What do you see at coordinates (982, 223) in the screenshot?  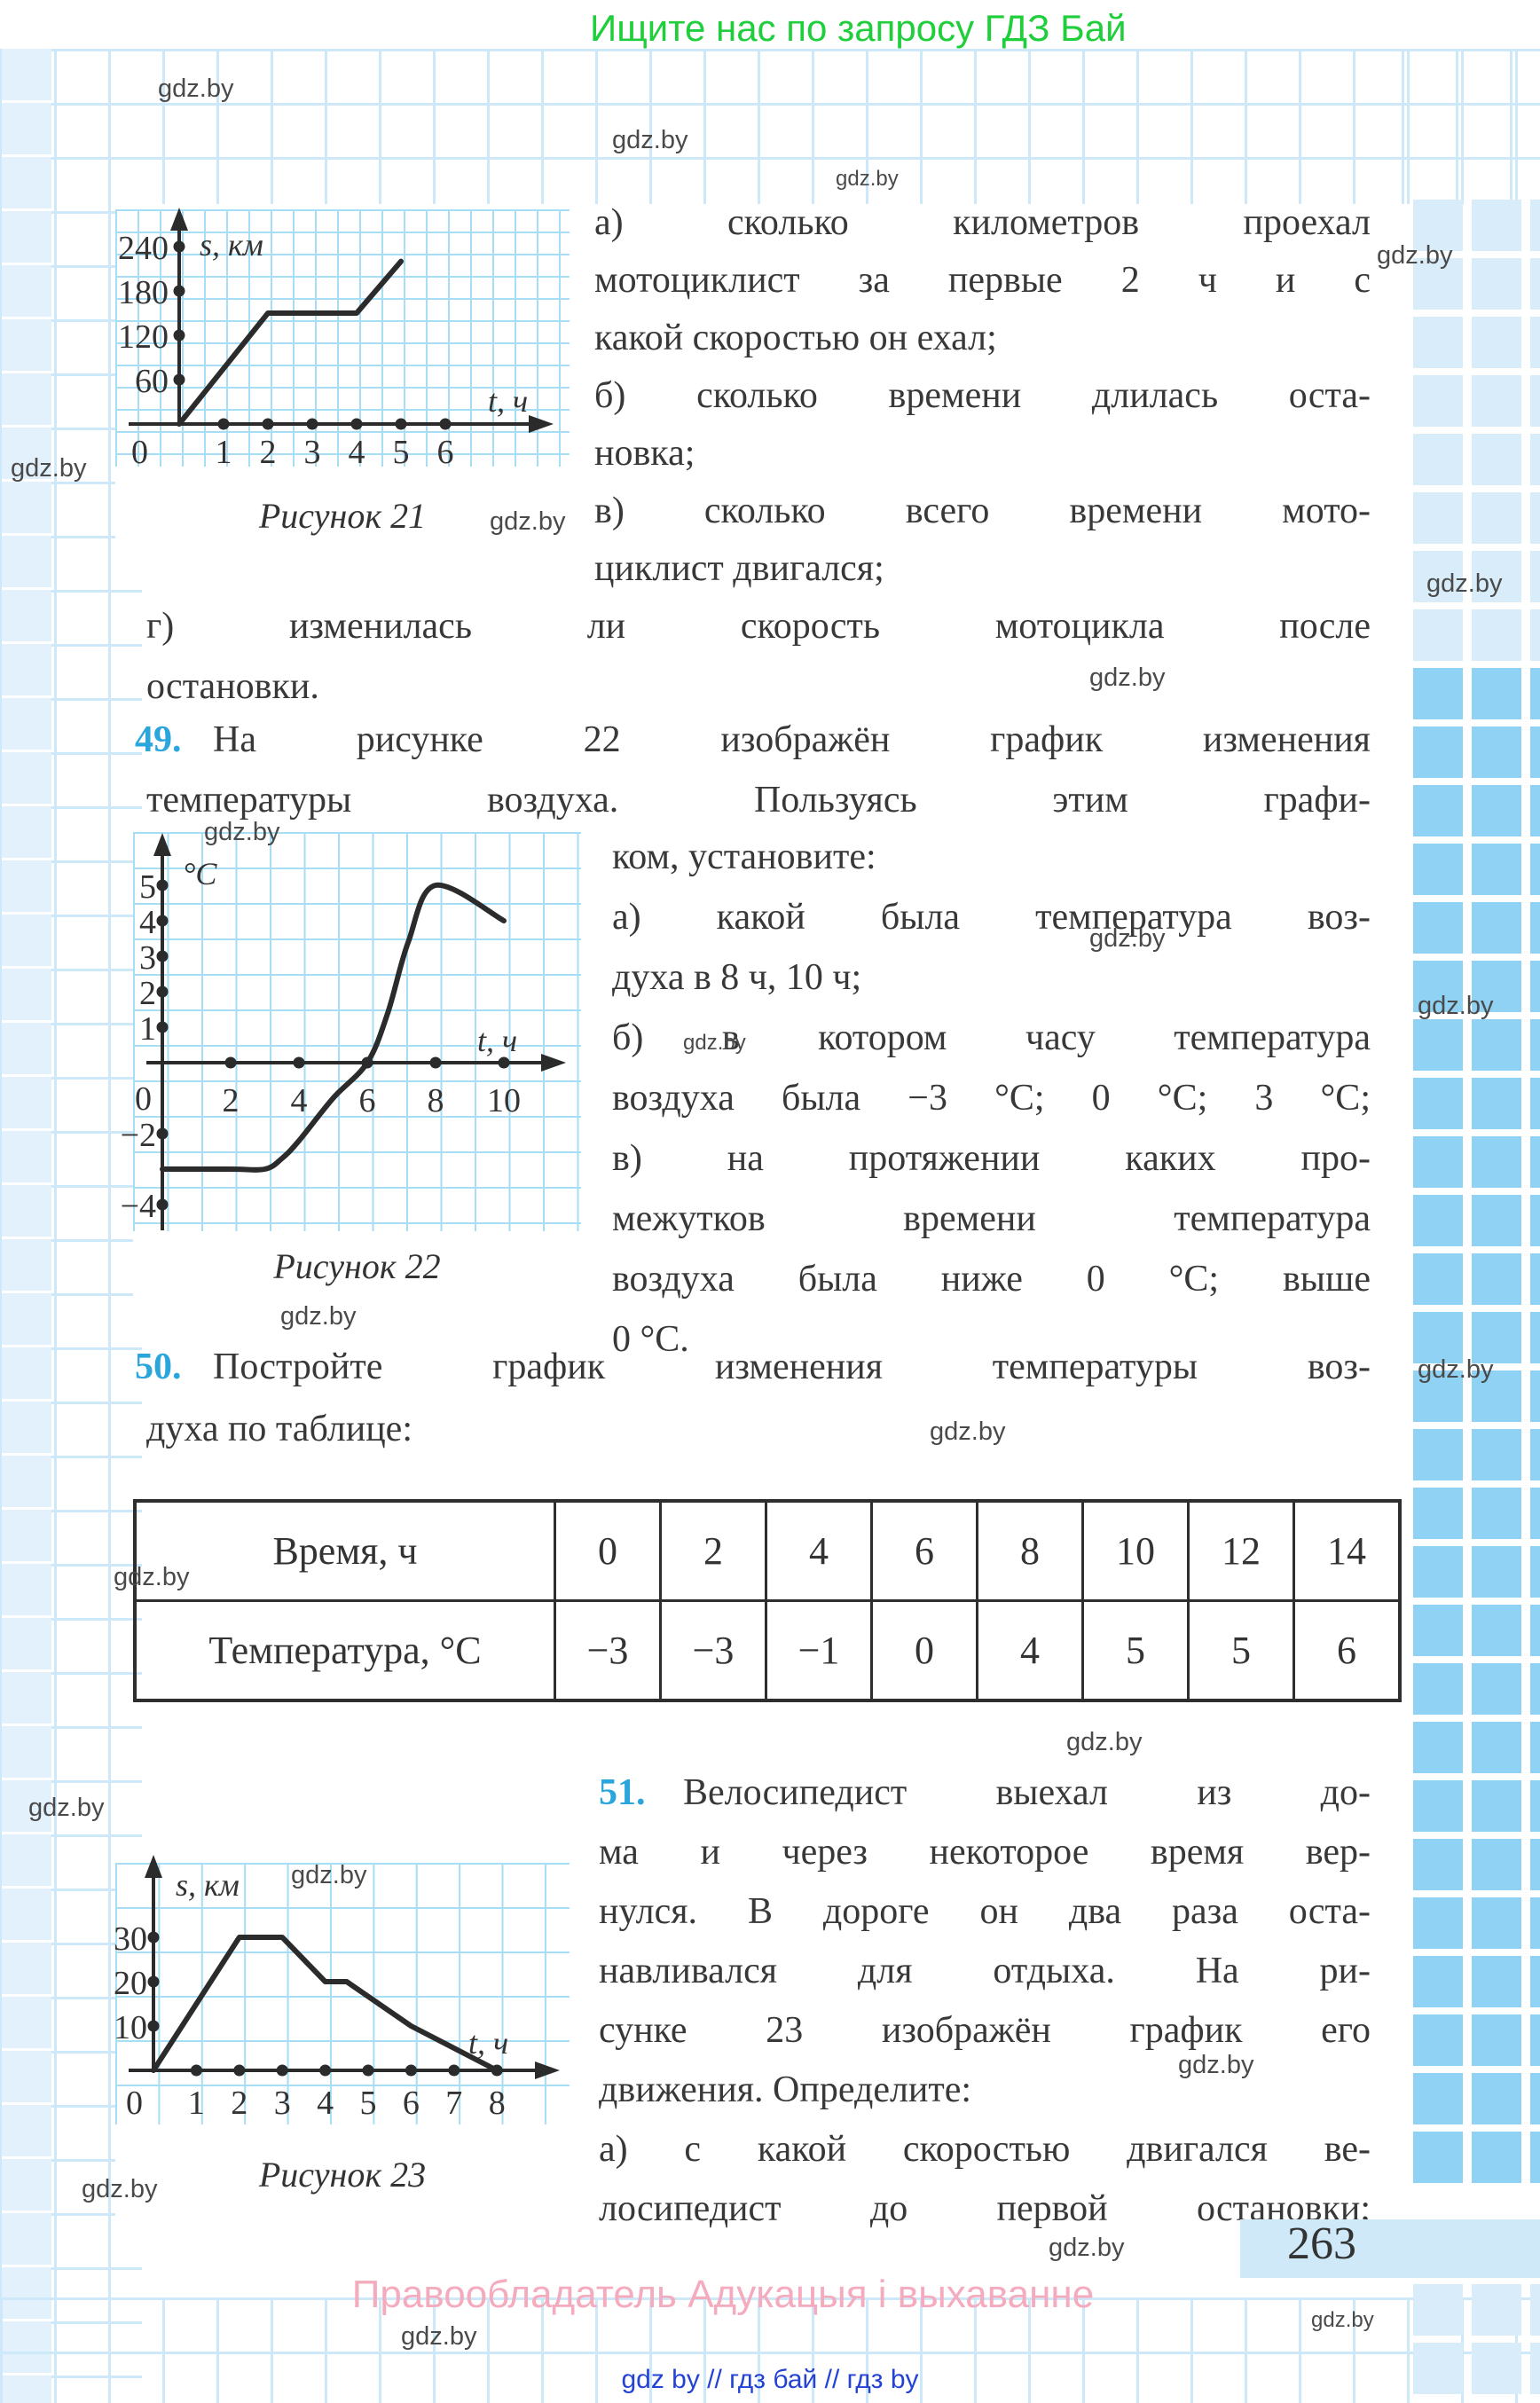 I see `text-line: а) сколько километров проехал` at bounding box center [982, 223].